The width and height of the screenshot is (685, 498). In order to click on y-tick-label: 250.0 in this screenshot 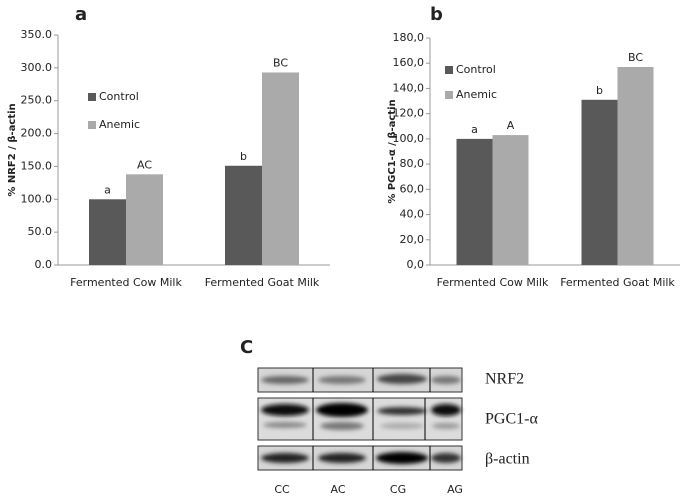, I will do `click(37, 100)`.